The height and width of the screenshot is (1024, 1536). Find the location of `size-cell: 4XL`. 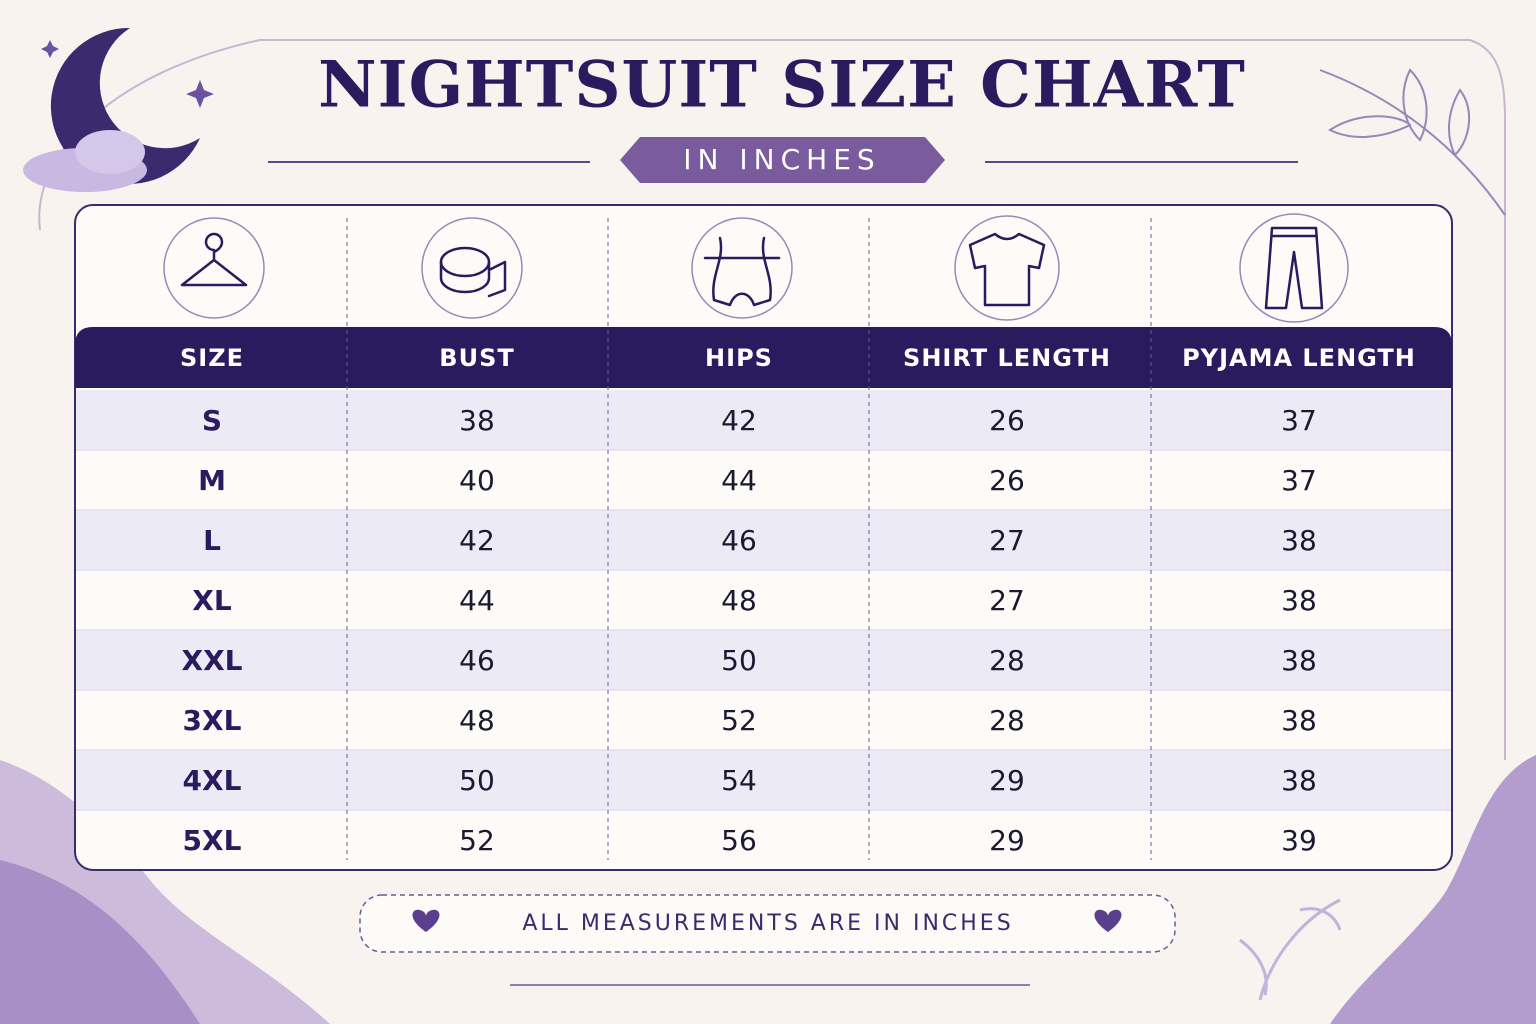

size-cell: 4XL is located at coordinates (212, 780).